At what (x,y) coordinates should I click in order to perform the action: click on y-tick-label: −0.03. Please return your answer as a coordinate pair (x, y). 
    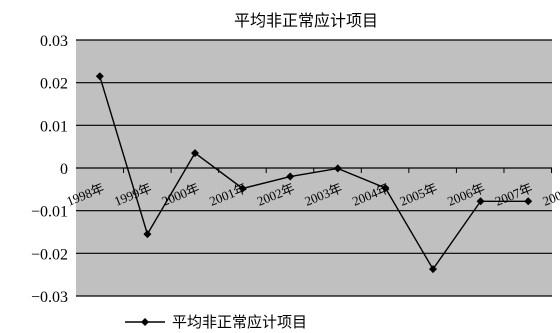
    Looking at the image, I should click on (49, 297).